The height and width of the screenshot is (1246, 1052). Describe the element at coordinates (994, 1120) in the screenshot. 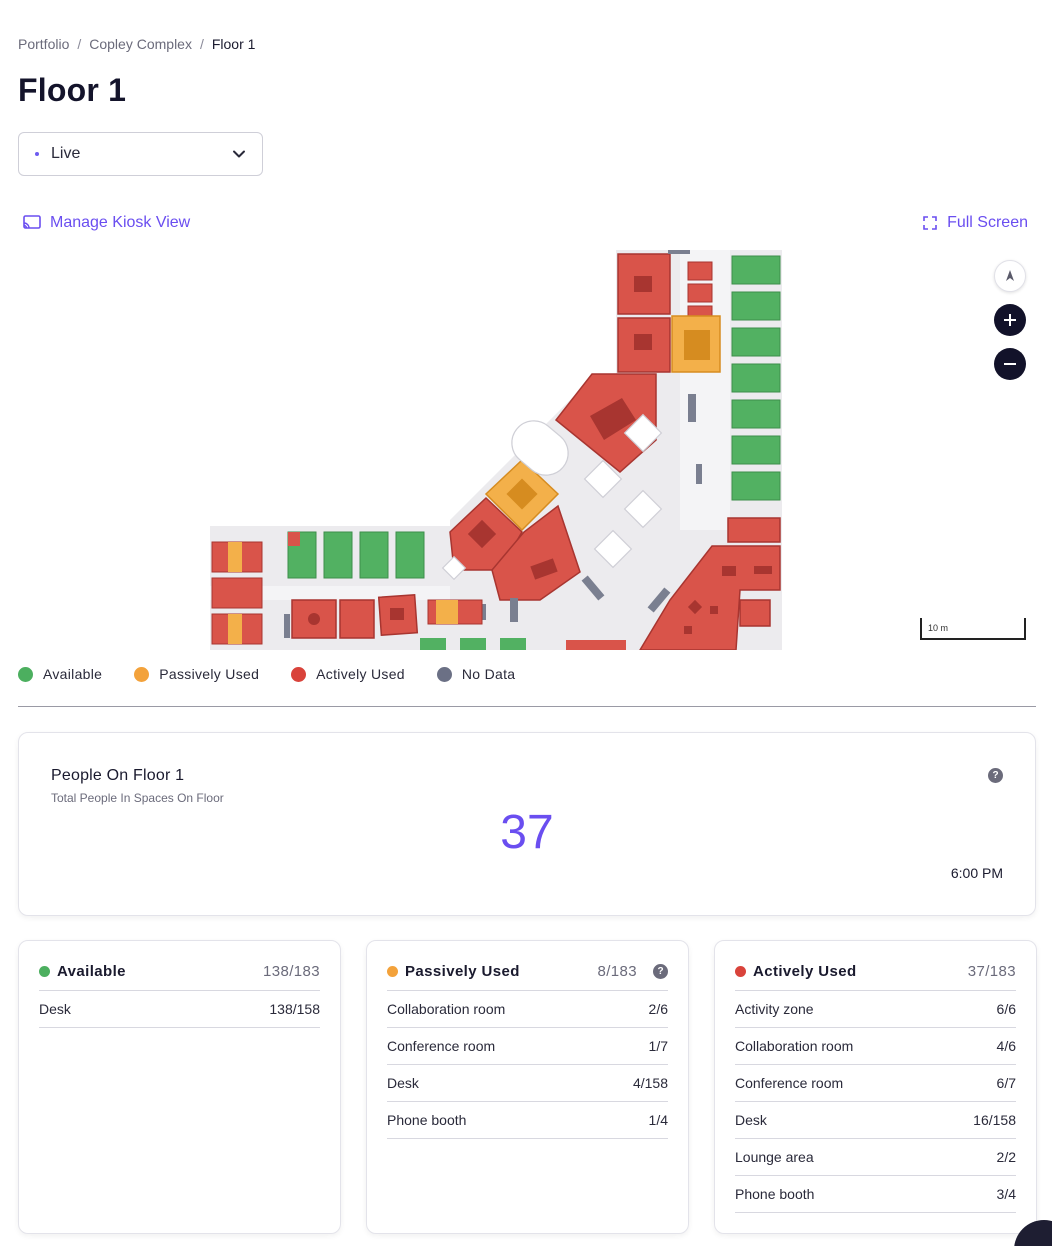

I see `row-value: 16/158` at that location.